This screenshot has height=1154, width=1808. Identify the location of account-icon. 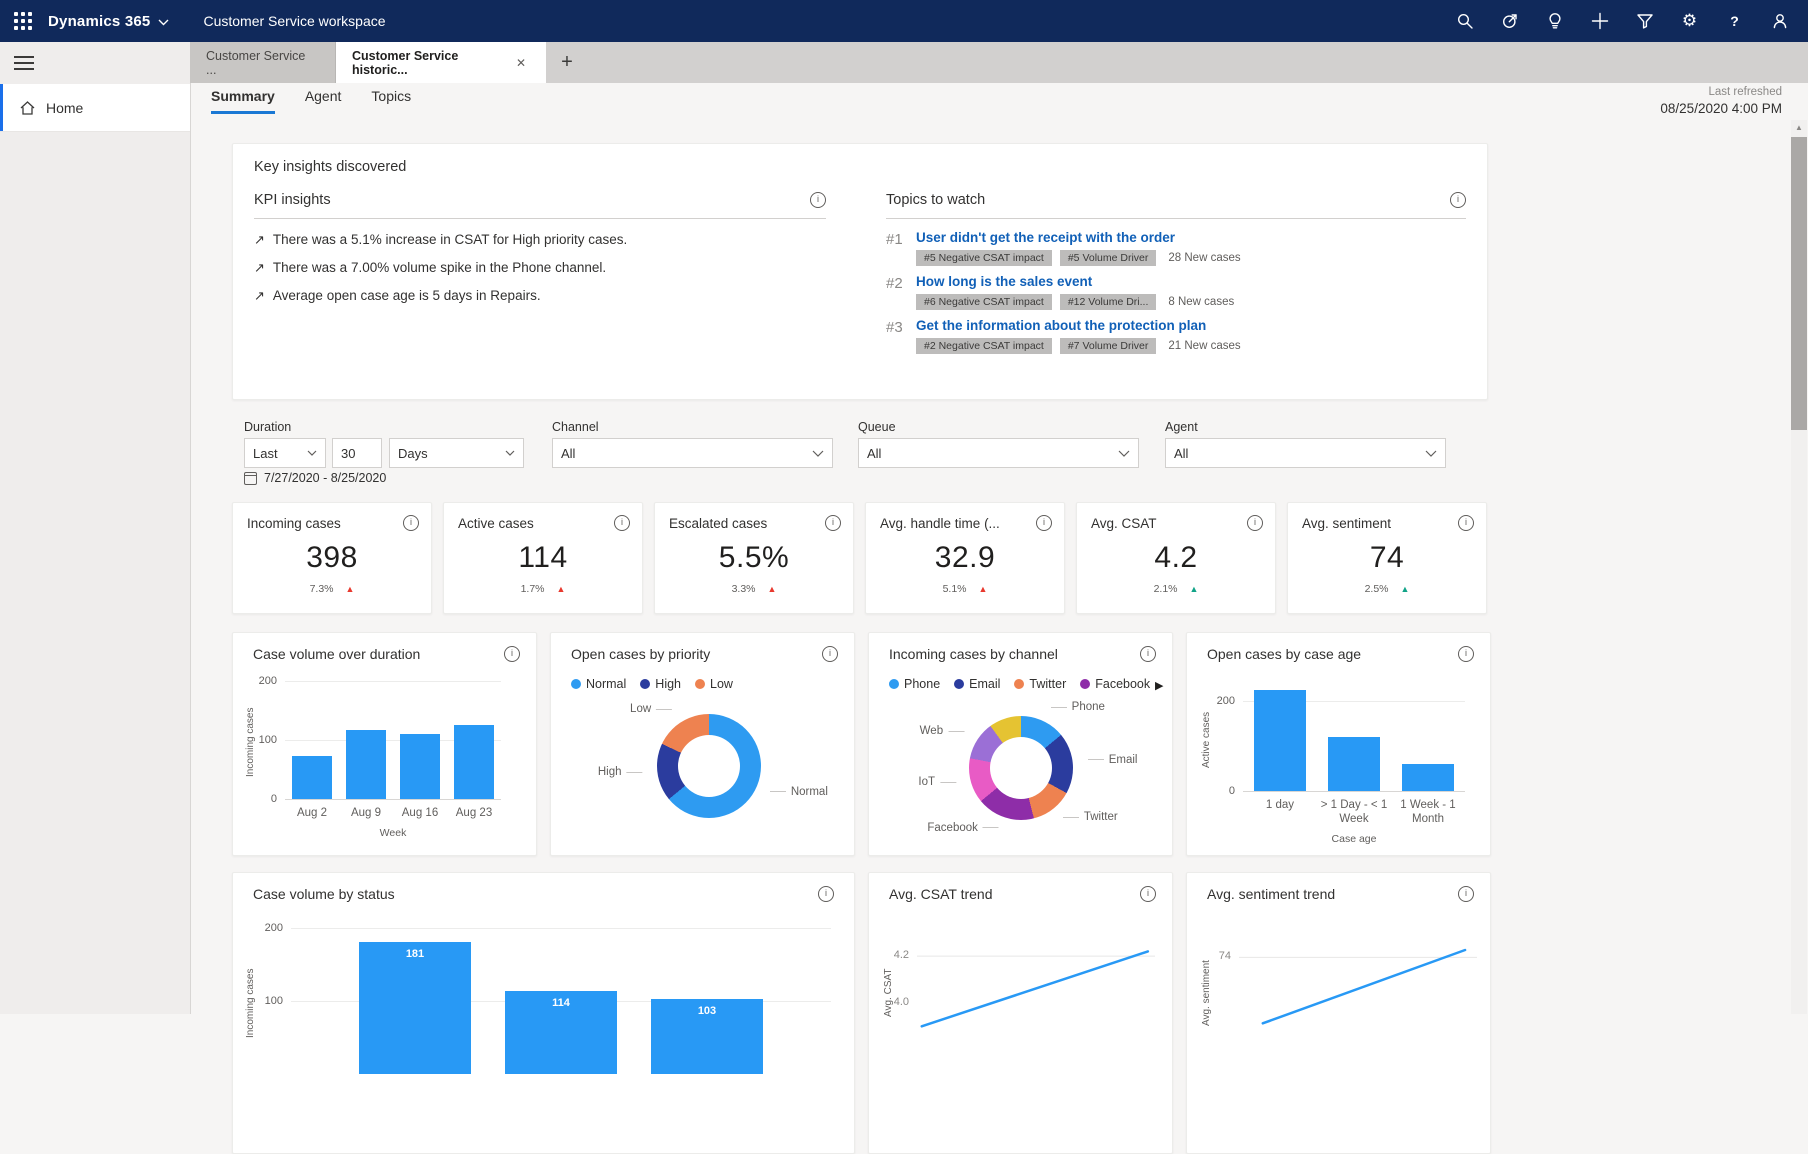
(1779, 21).